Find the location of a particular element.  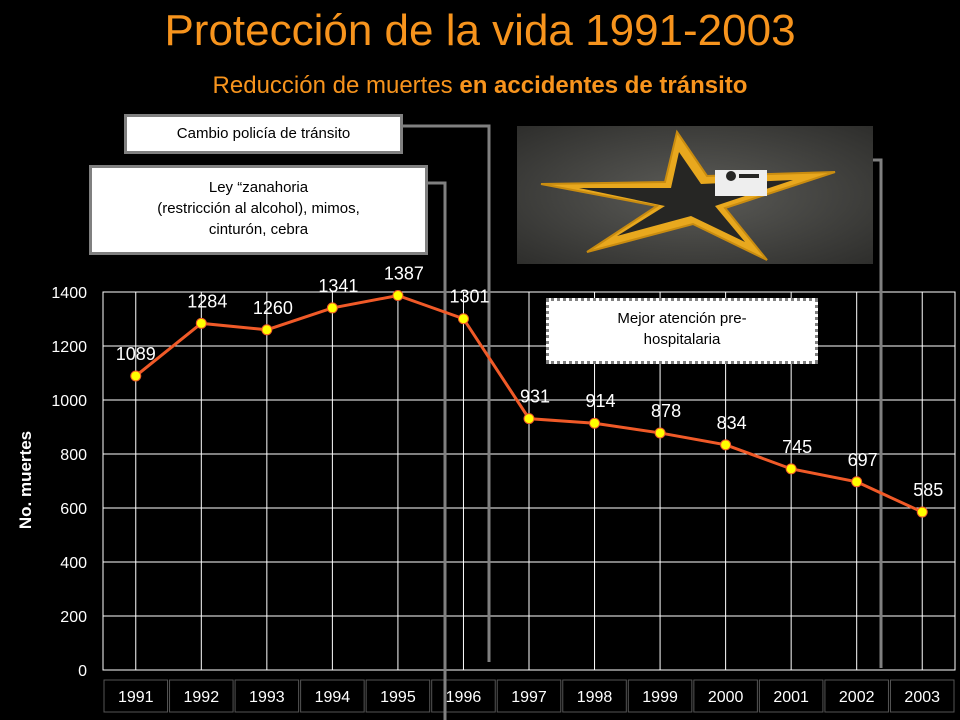

x-tick-label: 1995 is located at coordinates (398, 697).